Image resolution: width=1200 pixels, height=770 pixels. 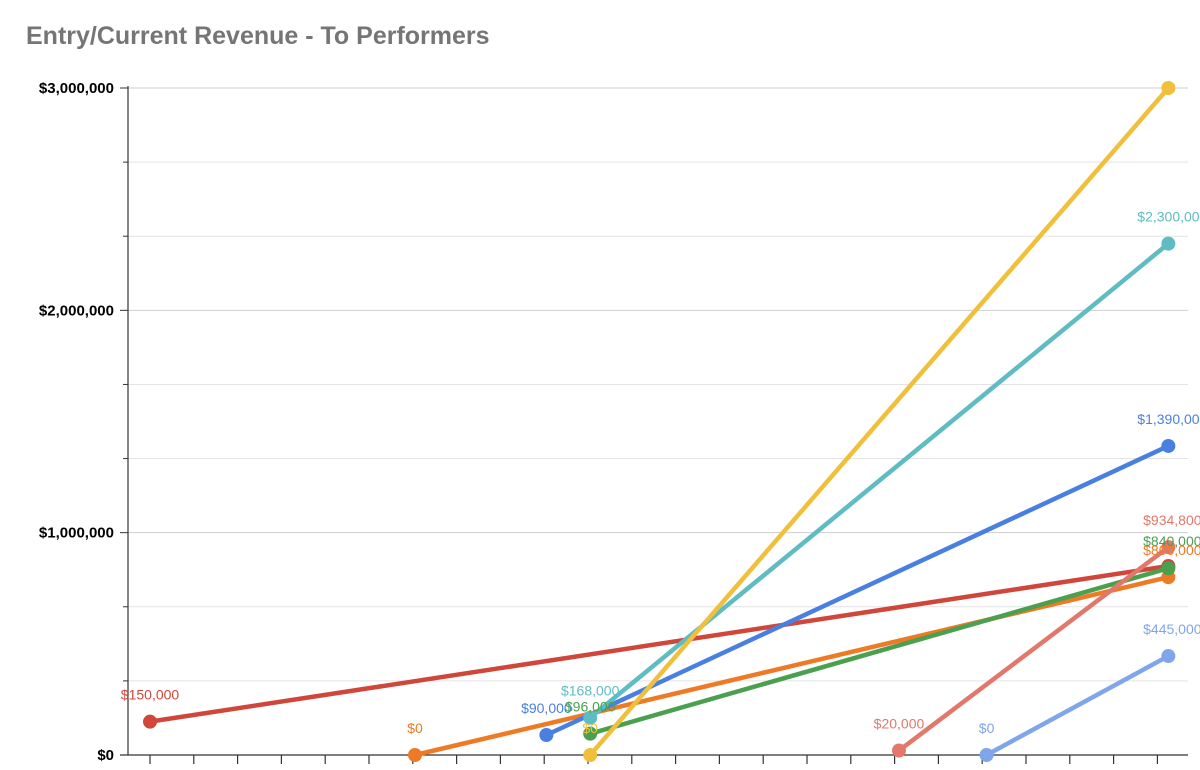 What do you see at coordinates (1171, 520) in the screenshot?
I see `data-label: $934,800` at bounding box center [1171, 520].